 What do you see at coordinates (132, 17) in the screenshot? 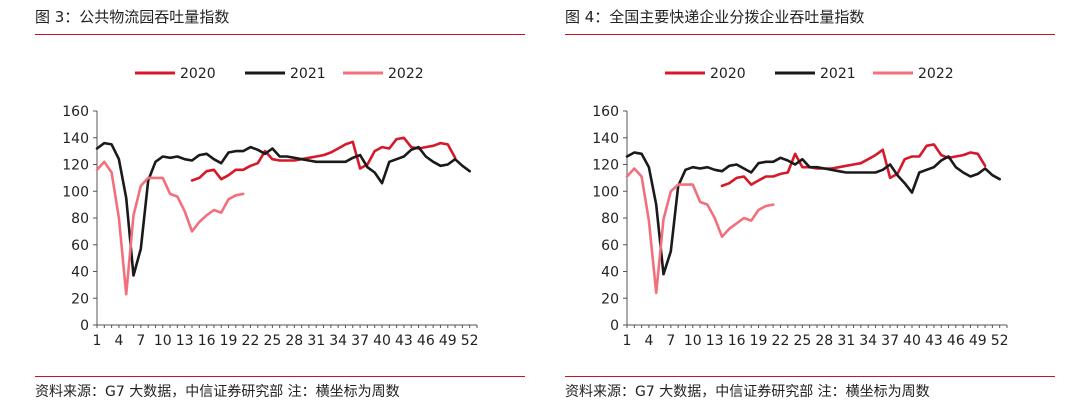
I see `chart-title: 图 3：公共物流园吞吐量指数` at bounding box center [132, 17].